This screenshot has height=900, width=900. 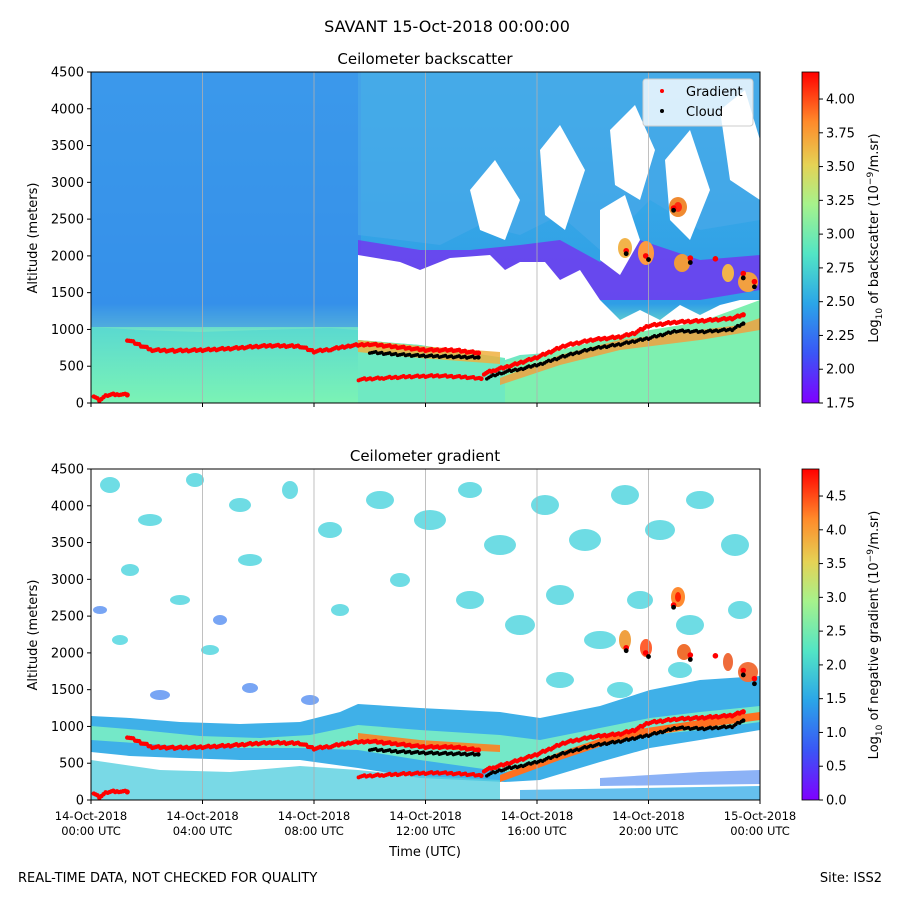 I want to click on gradient-ylabel: Altitude (meters), so click(x=33, y=635).